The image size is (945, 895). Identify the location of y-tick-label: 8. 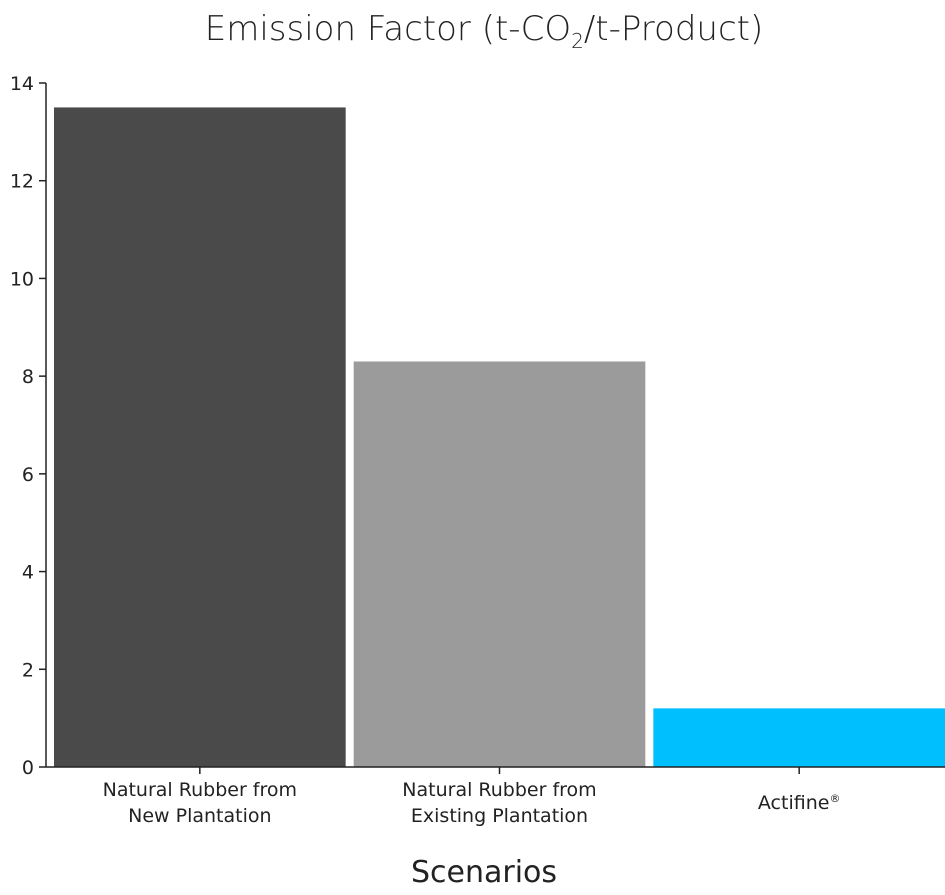
(28, 377).